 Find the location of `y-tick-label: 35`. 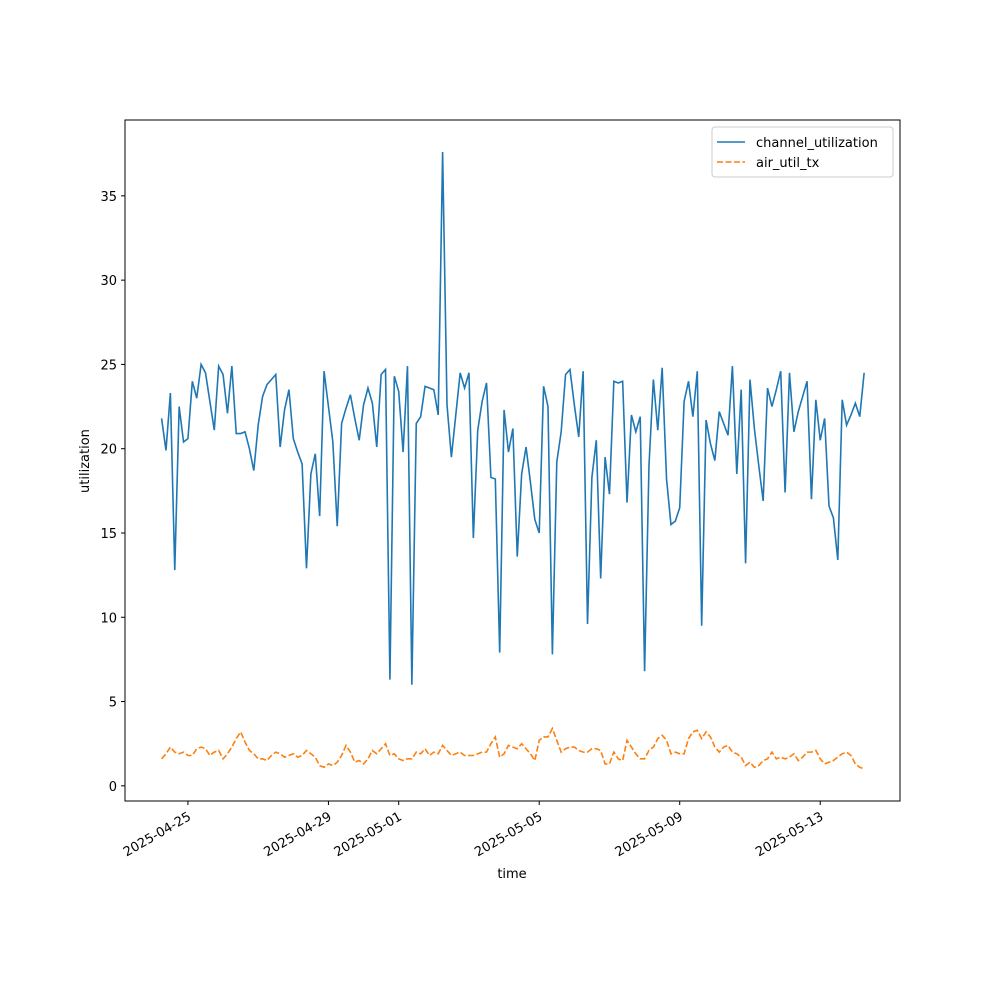

y-tick-label: 35 is located at coordinates (108, 197).